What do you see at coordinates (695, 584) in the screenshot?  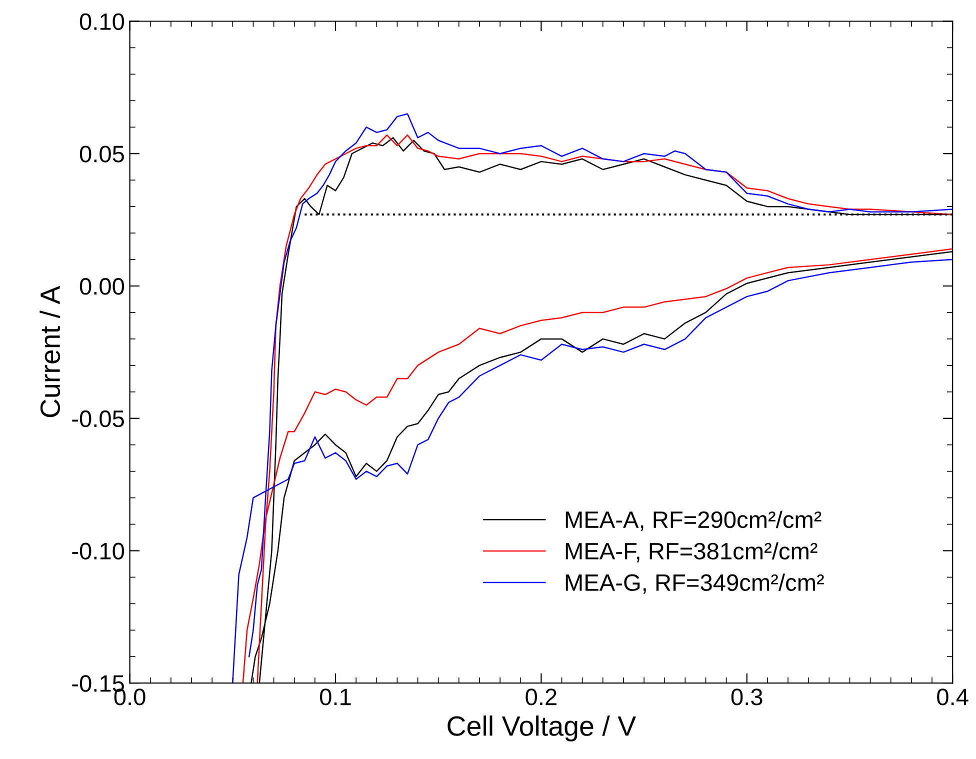 I see `legend-label: MEA-G, RF=349cm²/cm²` at bounding box center [695, 584].